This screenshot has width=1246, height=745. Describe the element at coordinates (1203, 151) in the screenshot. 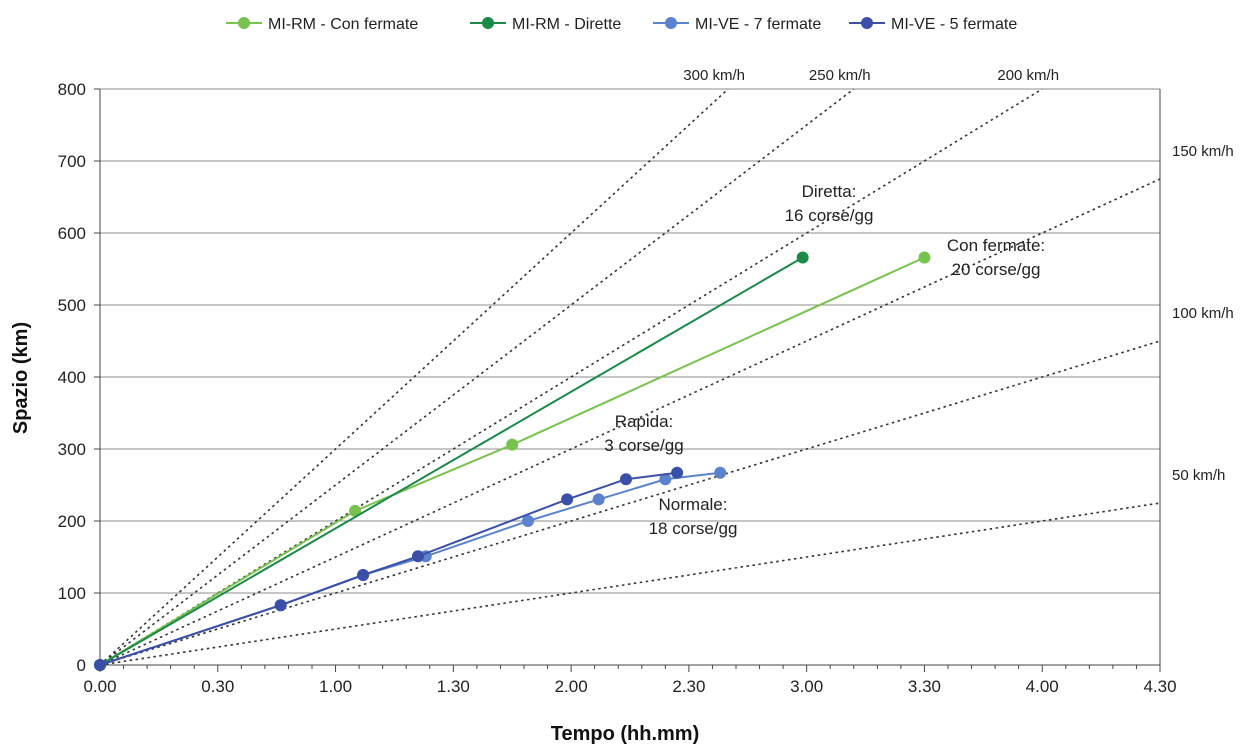

I see `speed-label-150: 150 km/h` at that location.